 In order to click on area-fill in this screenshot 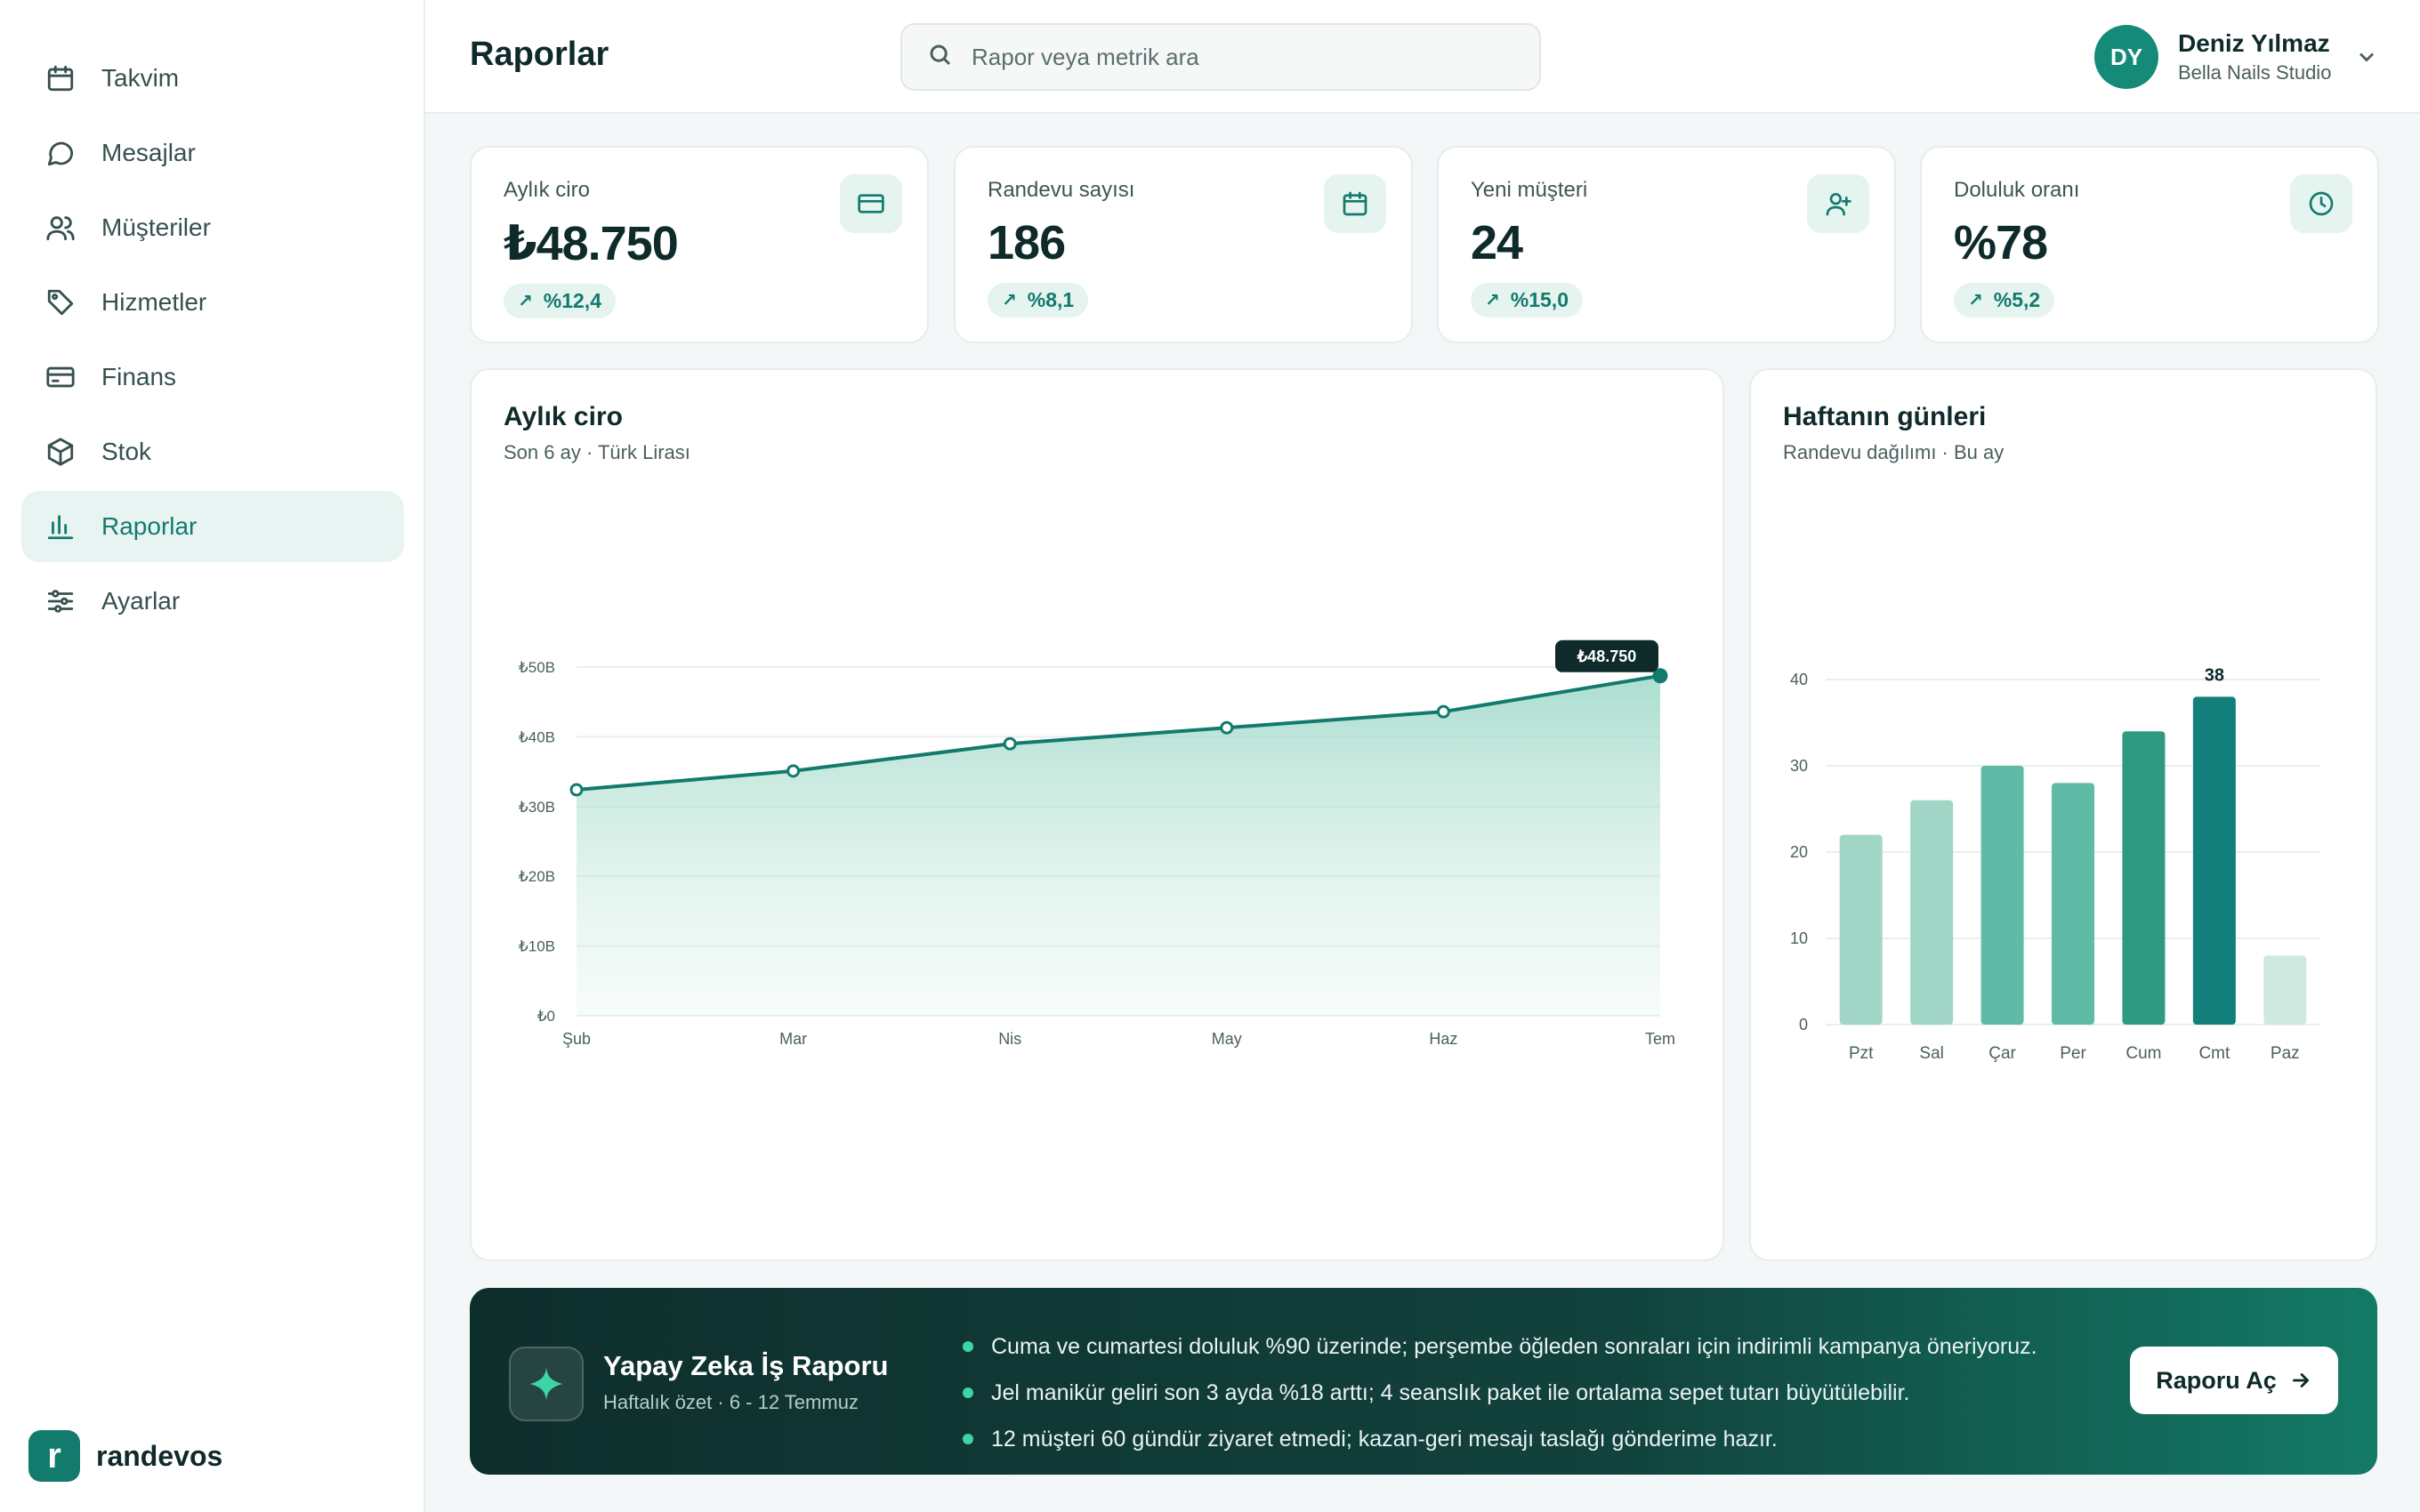, I will do `click(1118, 845)`.